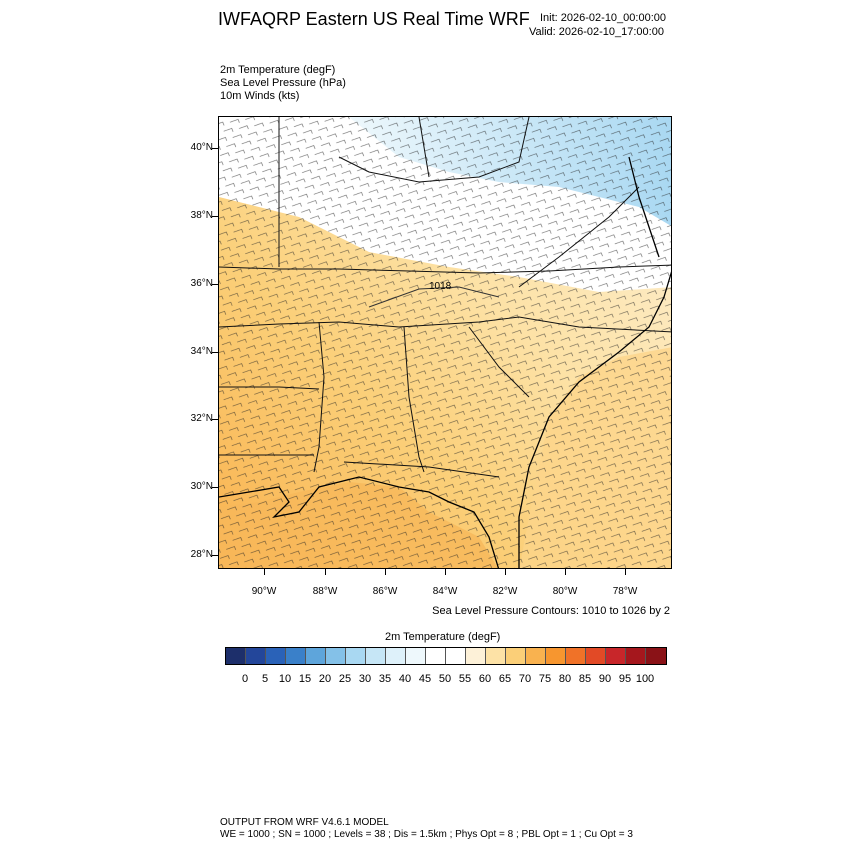 The image size is (850, 850). What do you see at coordinates (440, 286) in the screenshot?
I see `contour-label: 1018` at bounding box center [440, 286].